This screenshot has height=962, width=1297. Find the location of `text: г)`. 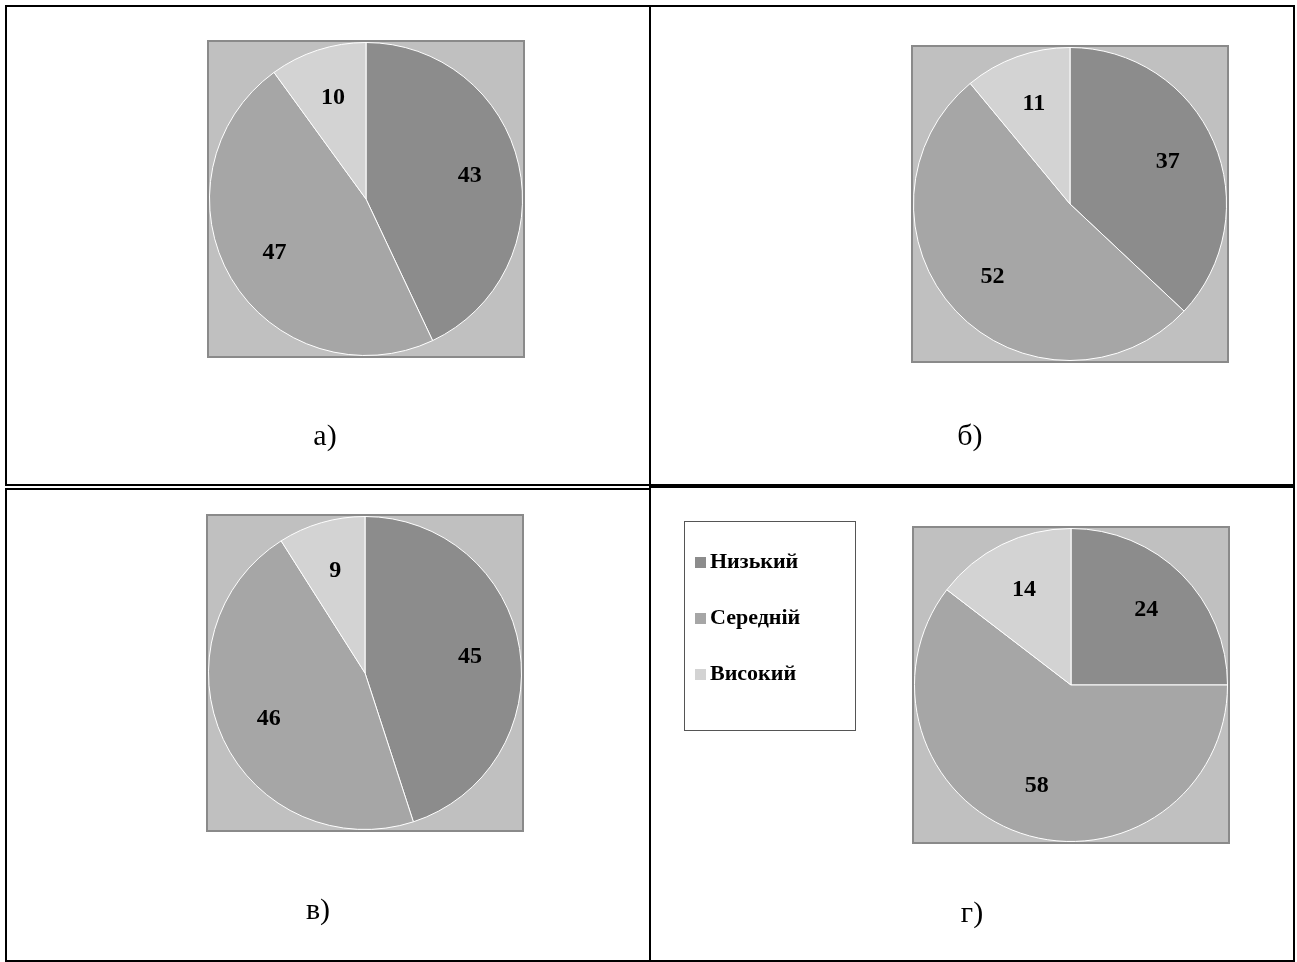

text: г) is located at coordinates (972, 912).